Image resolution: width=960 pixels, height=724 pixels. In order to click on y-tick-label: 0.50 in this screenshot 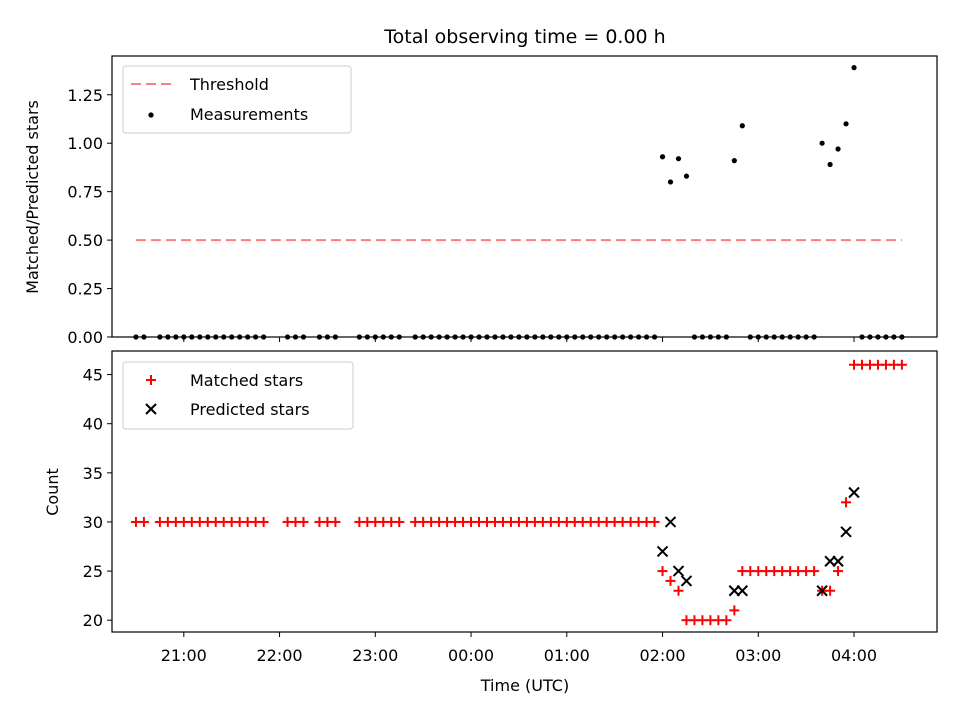, I will do `click(85, 240)`.